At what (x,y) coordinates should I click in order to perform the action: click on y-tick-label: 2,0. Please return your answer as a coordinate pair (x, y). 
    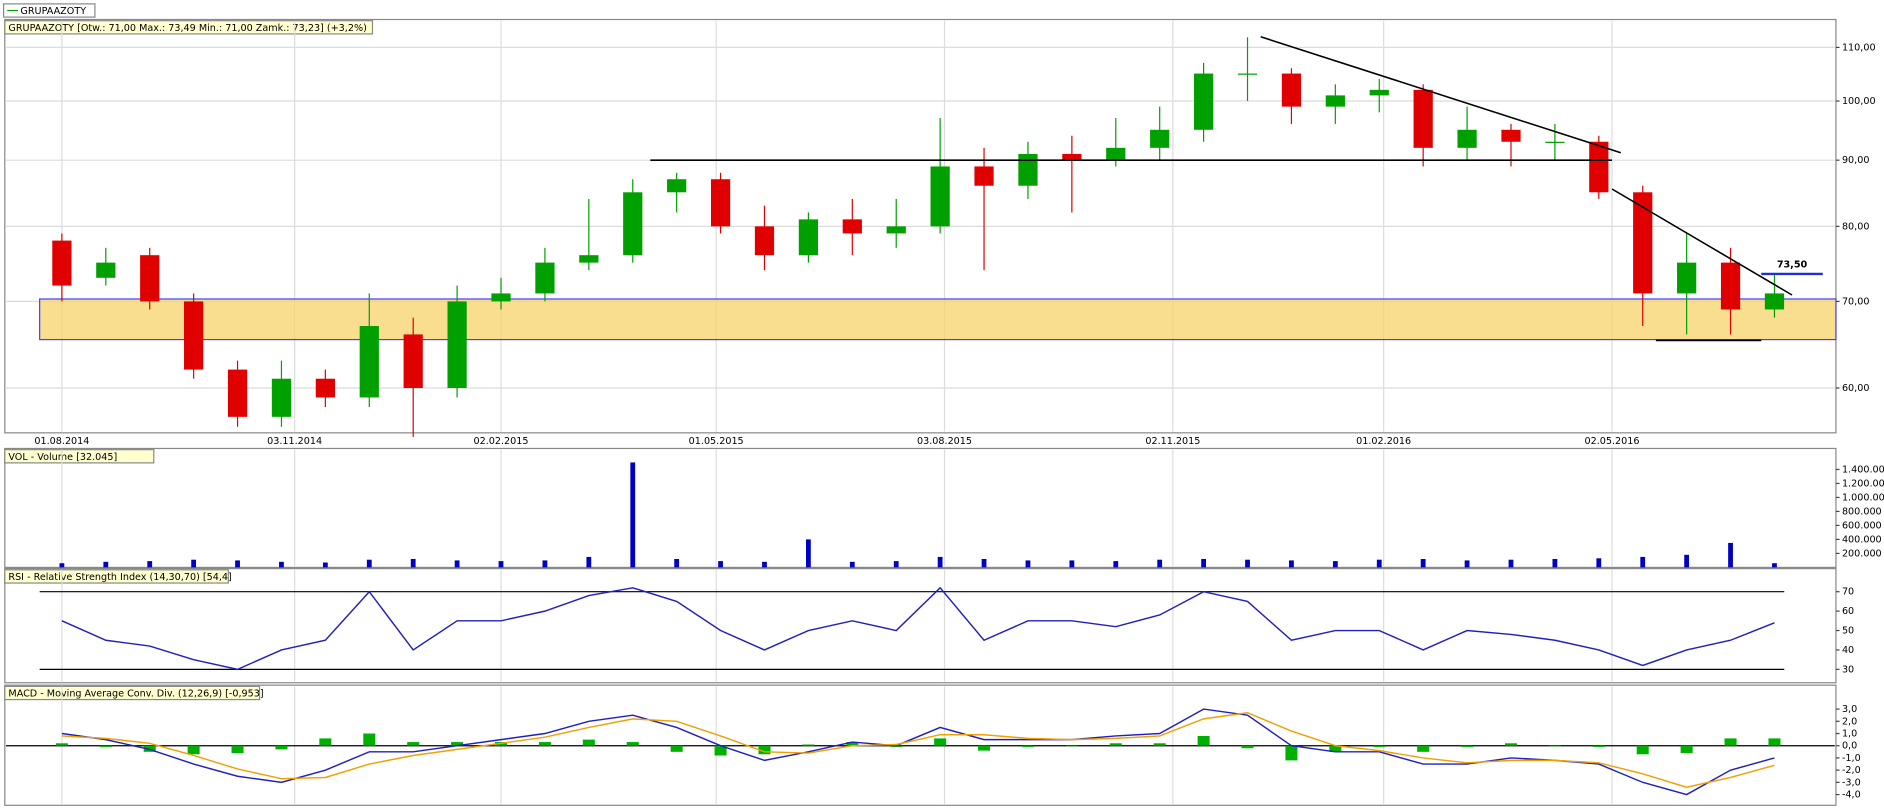
    Looking at the image, I should click on (1849, 721).